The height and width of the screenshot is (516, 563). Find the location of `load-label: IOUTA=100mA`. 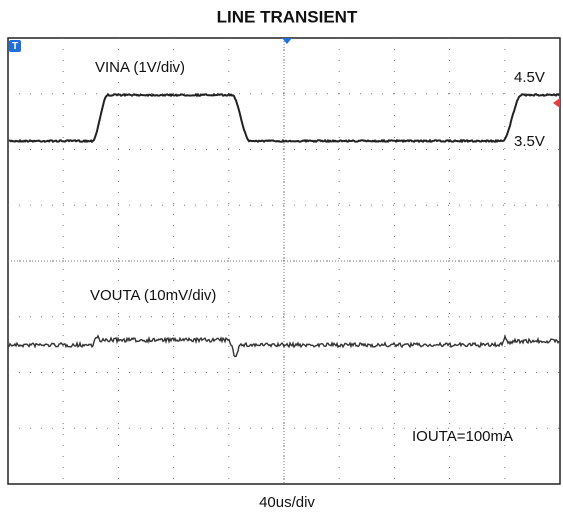

load-label: IOUTA=100mA is located at coordinates (462, 436).